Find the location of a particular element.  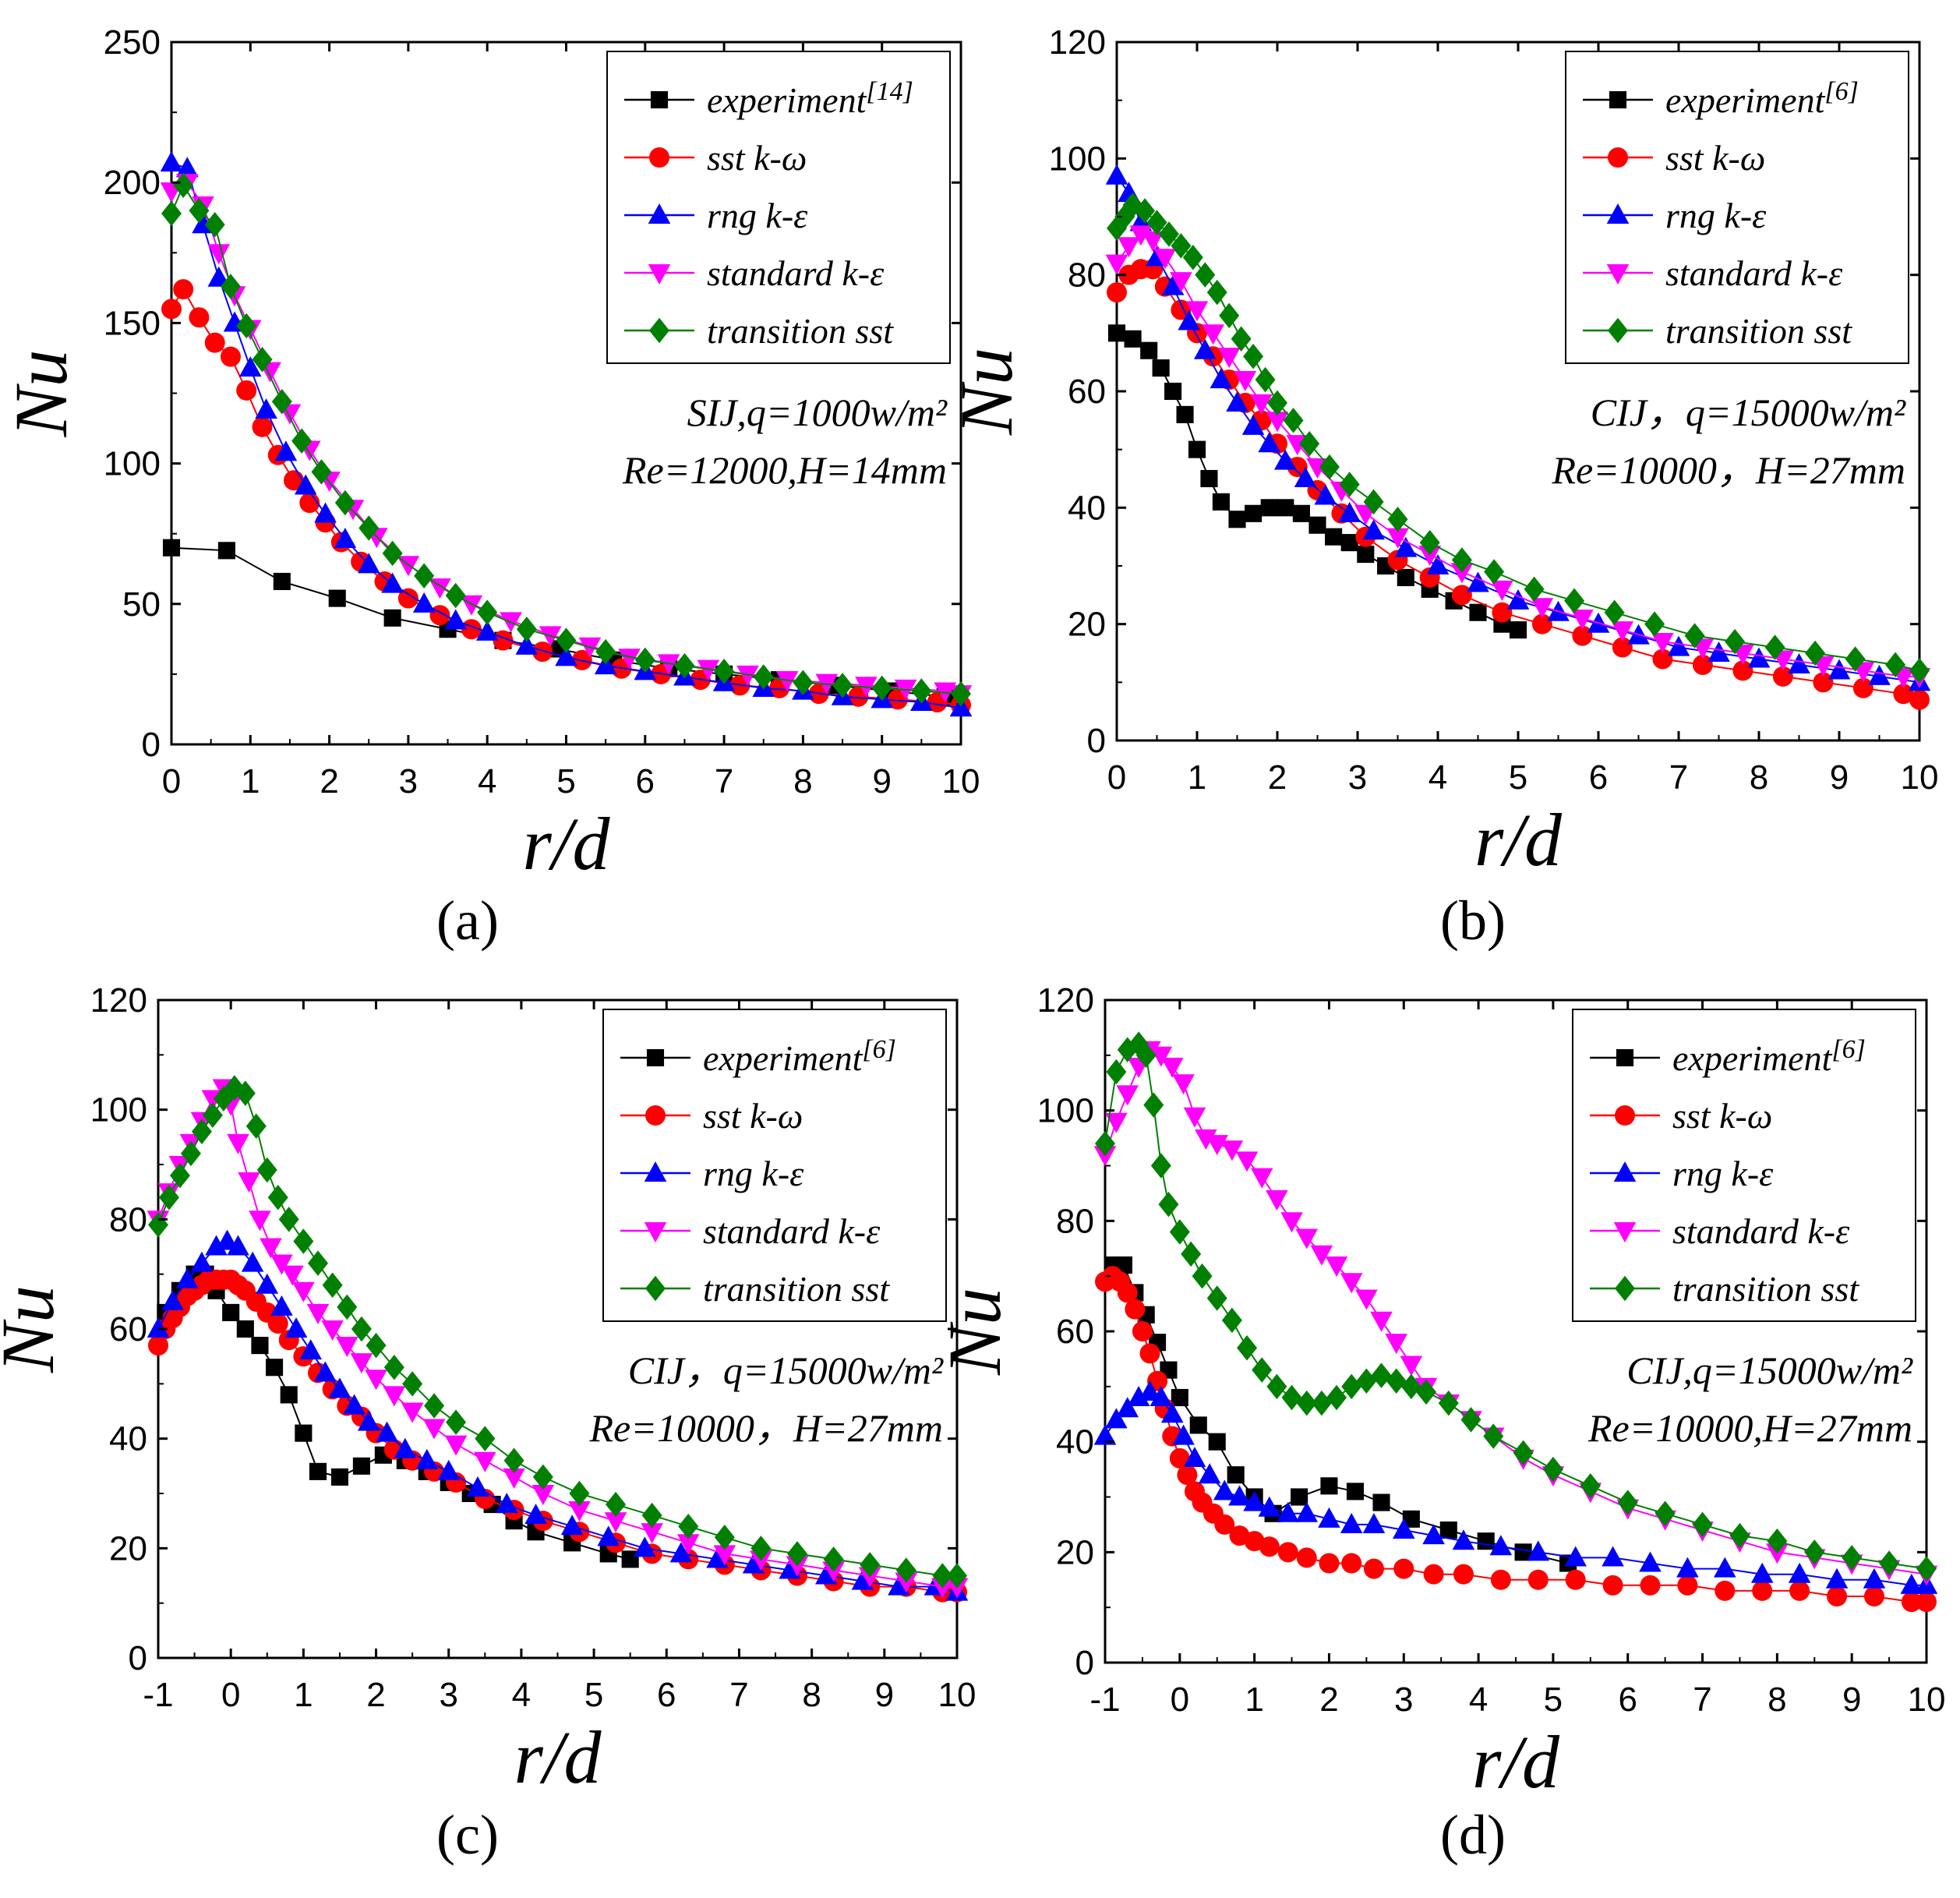

panel-caption: (b) is located at coordinates (1473, 920).